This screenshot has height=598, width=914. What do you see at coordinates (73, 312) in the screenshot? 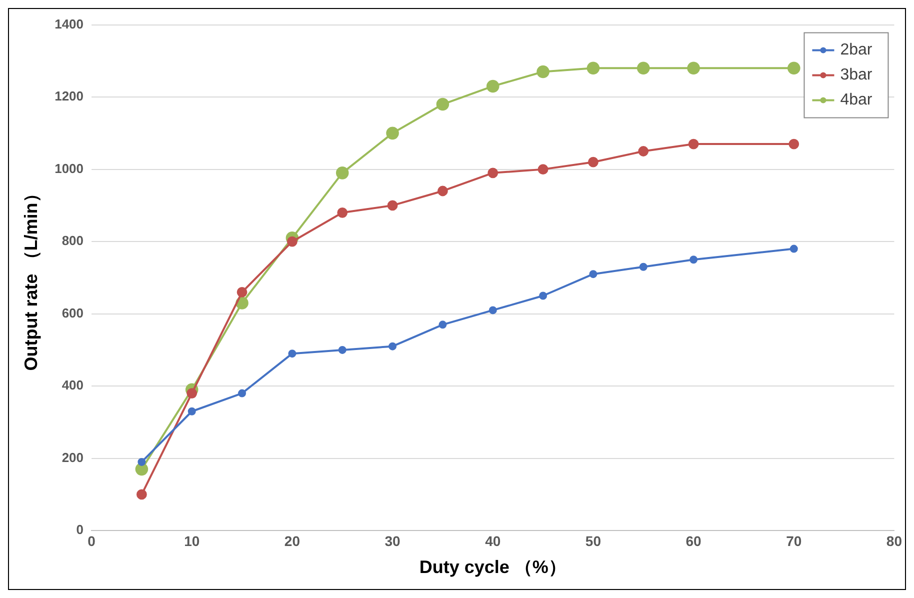
I see `y-tick-label: 600` at bounding box center [73, 312].